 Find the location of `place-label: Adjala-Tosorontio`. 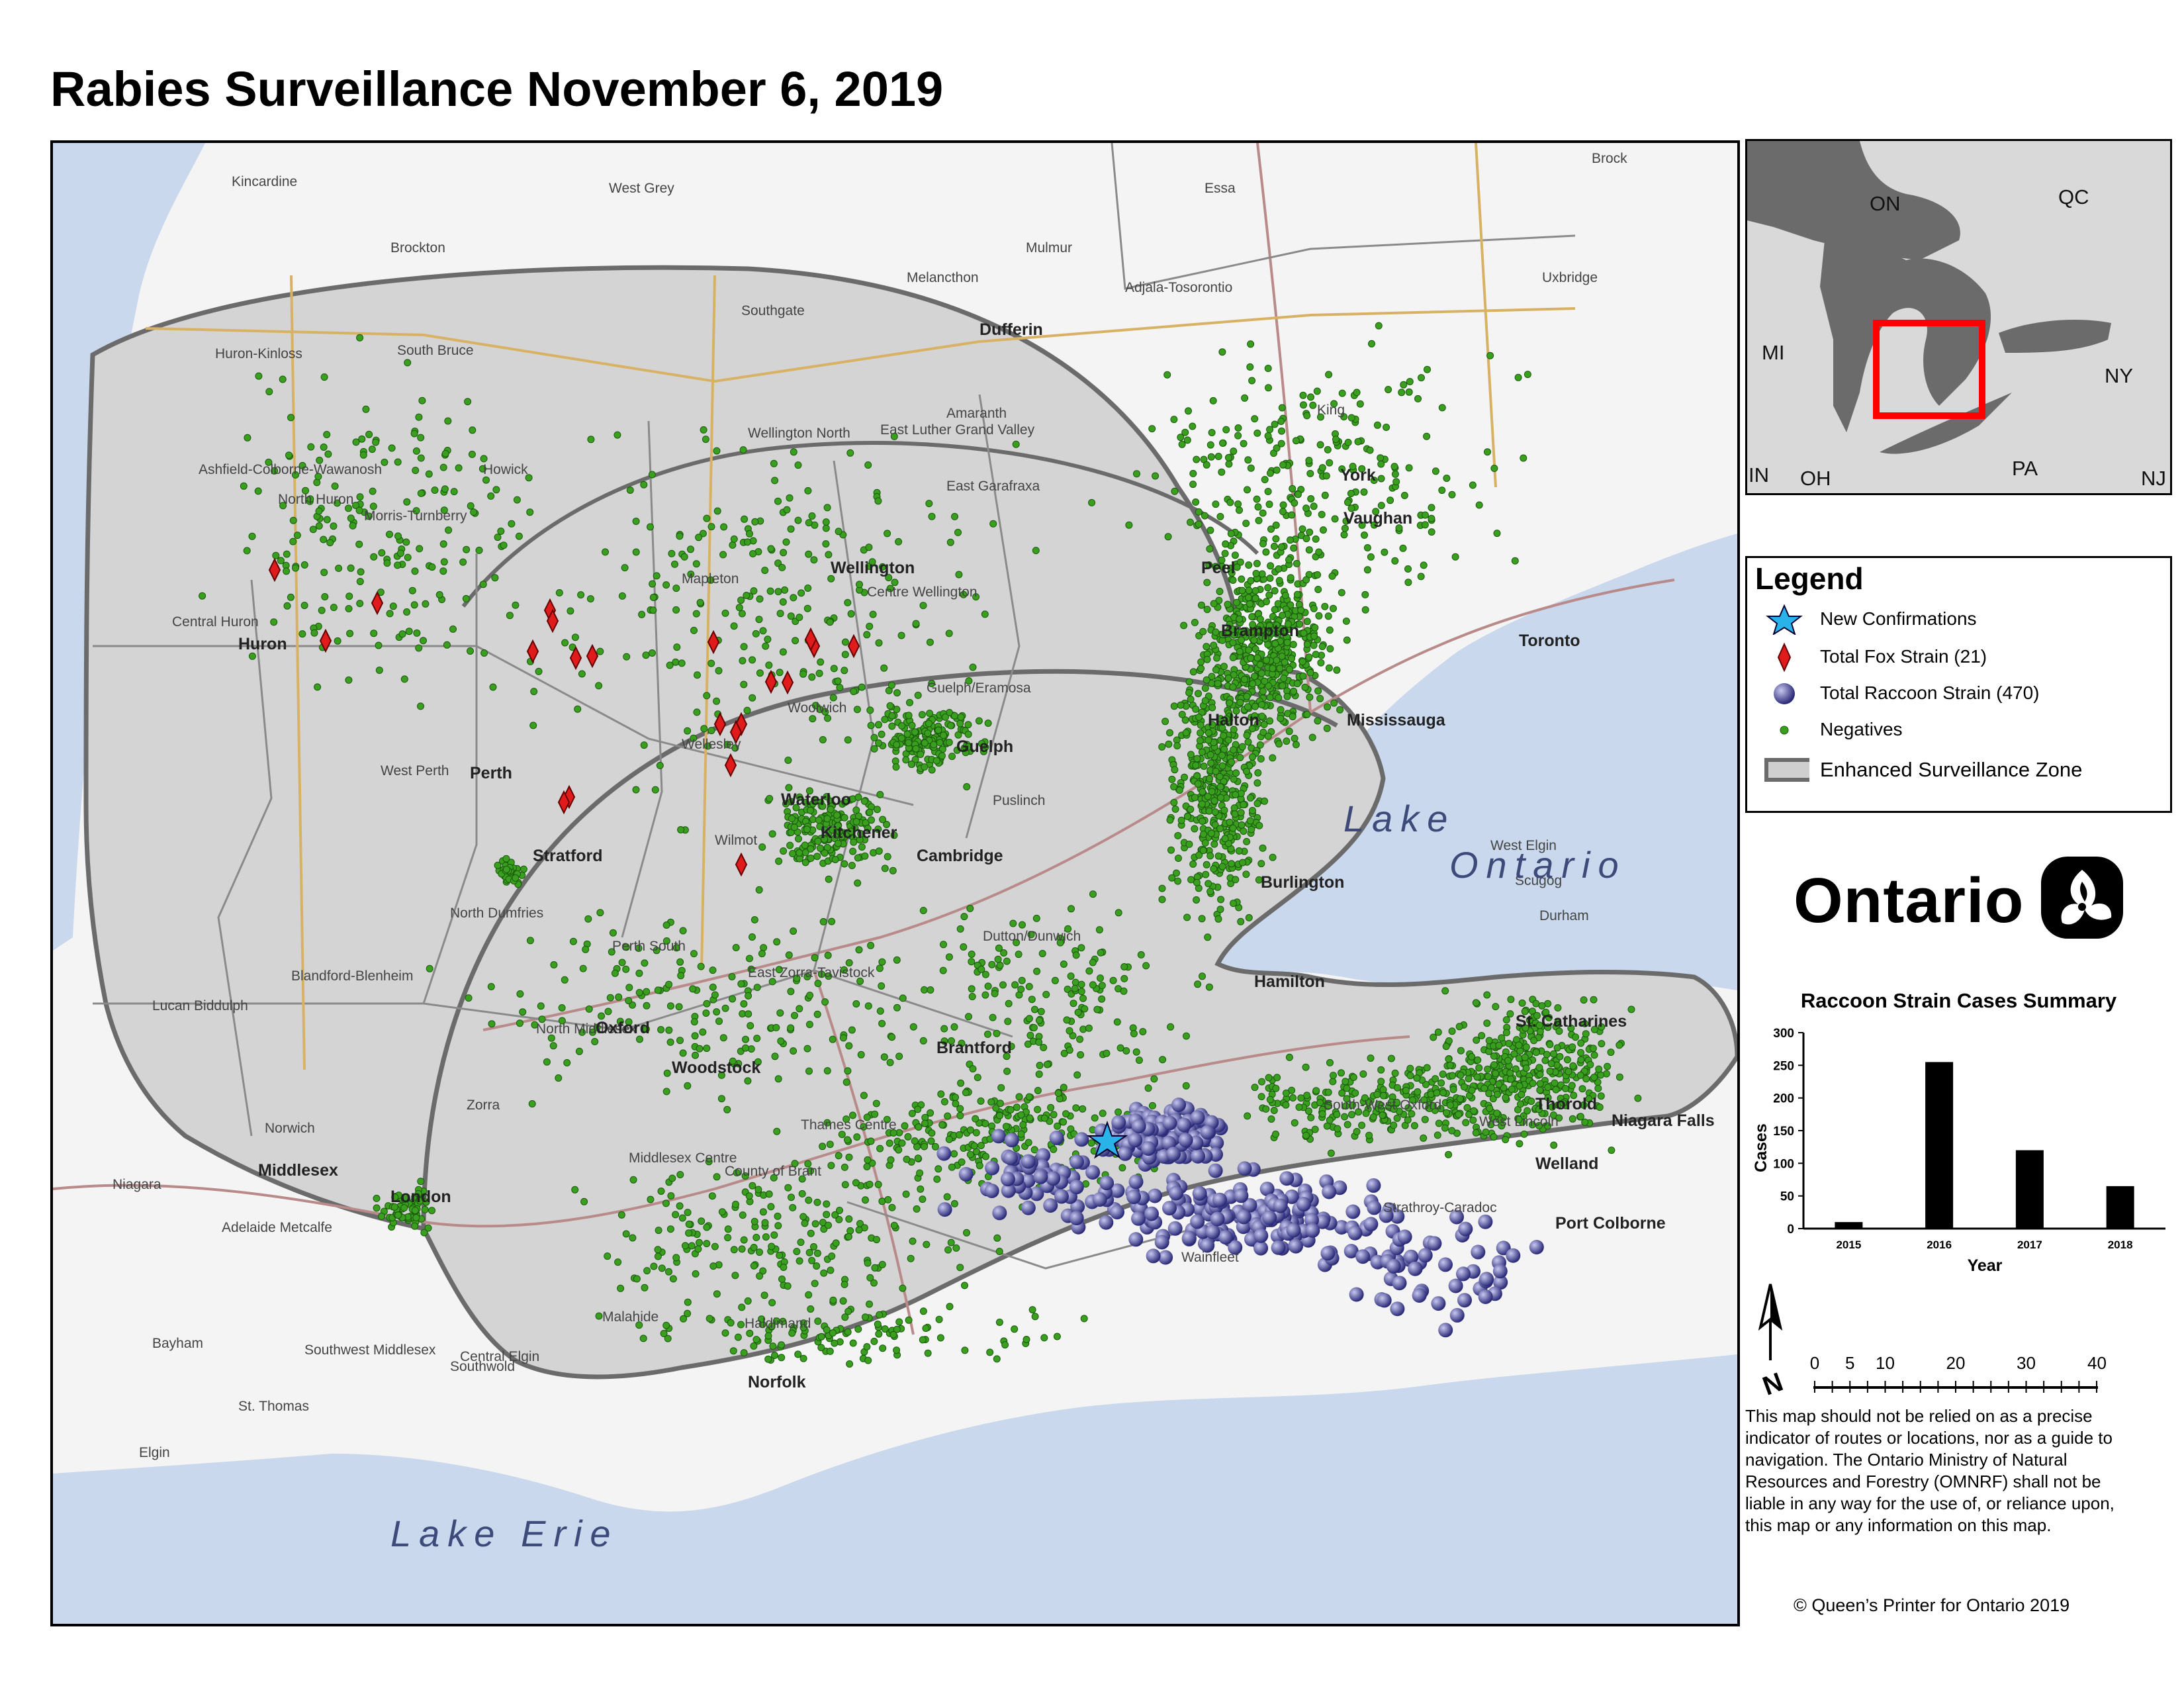

place-label: Adjala-Tosorontio is located at coordinates (1178, 287).